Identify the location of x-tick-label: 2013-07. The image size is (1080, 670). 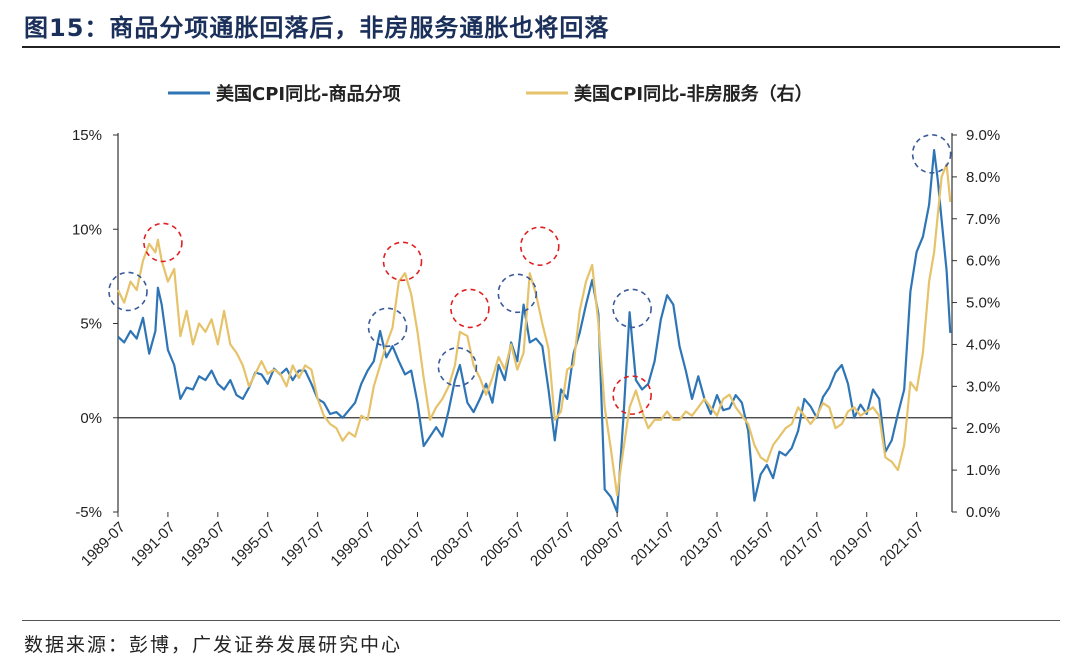
(702, 544).